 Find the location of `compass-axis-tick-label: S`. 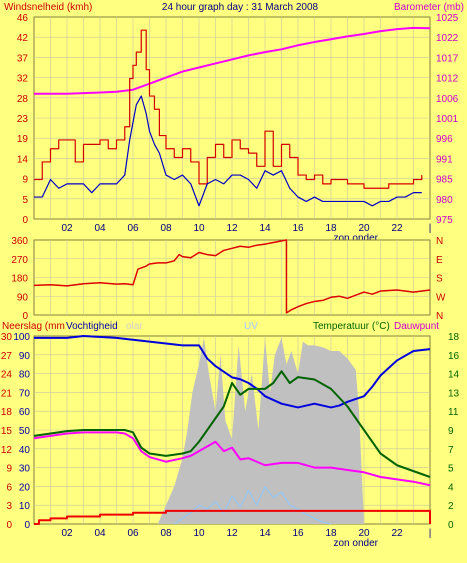

compass-axis-tick-label: S is located at coordinates (439, 279).